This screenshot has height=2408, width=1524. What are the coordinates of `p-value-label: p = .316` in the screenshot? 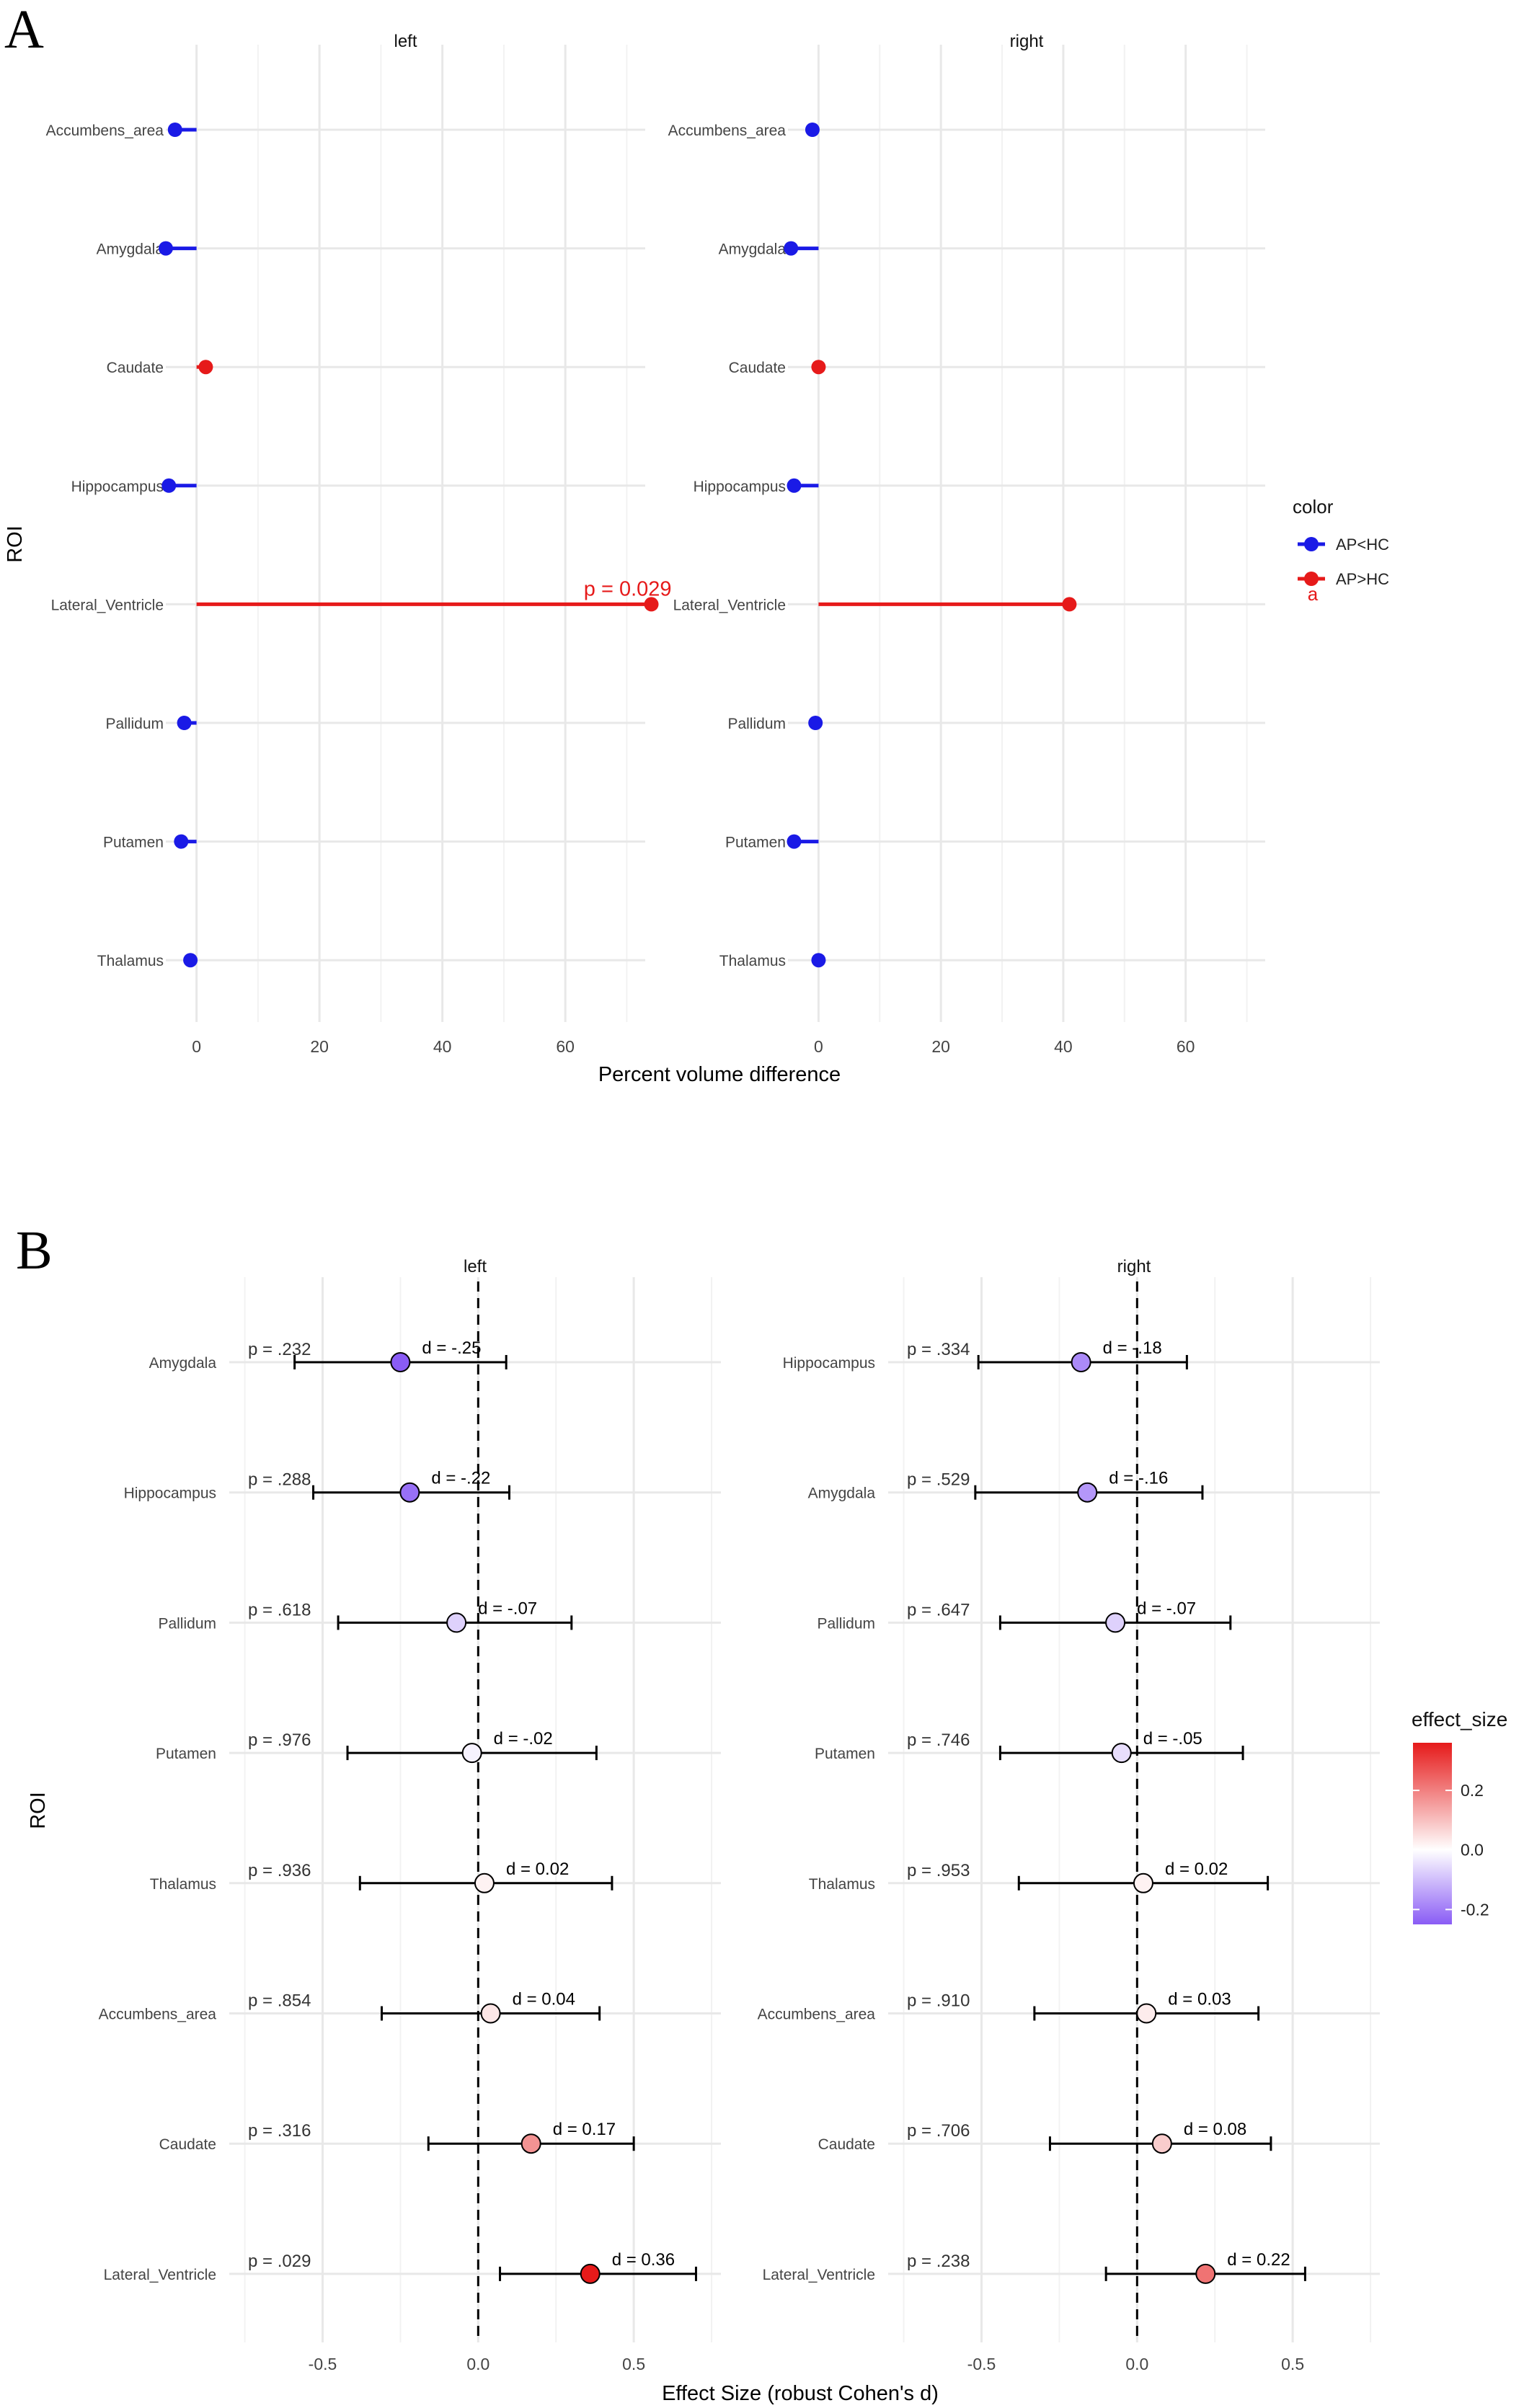 It's located at (279, 2131).